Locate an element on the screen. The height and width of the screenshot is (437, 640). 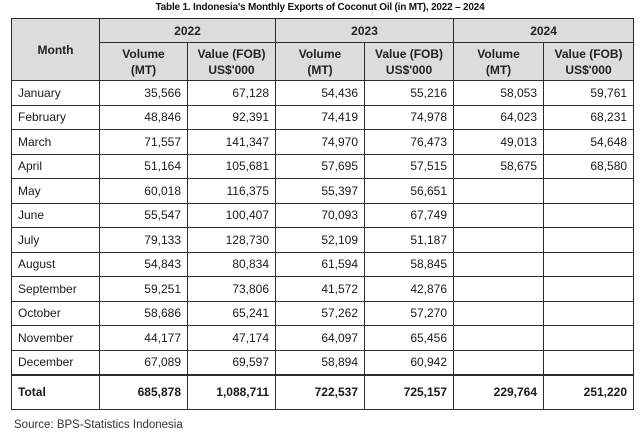
value-2022-cell: 100,407 is located at coordinates (231, 215).